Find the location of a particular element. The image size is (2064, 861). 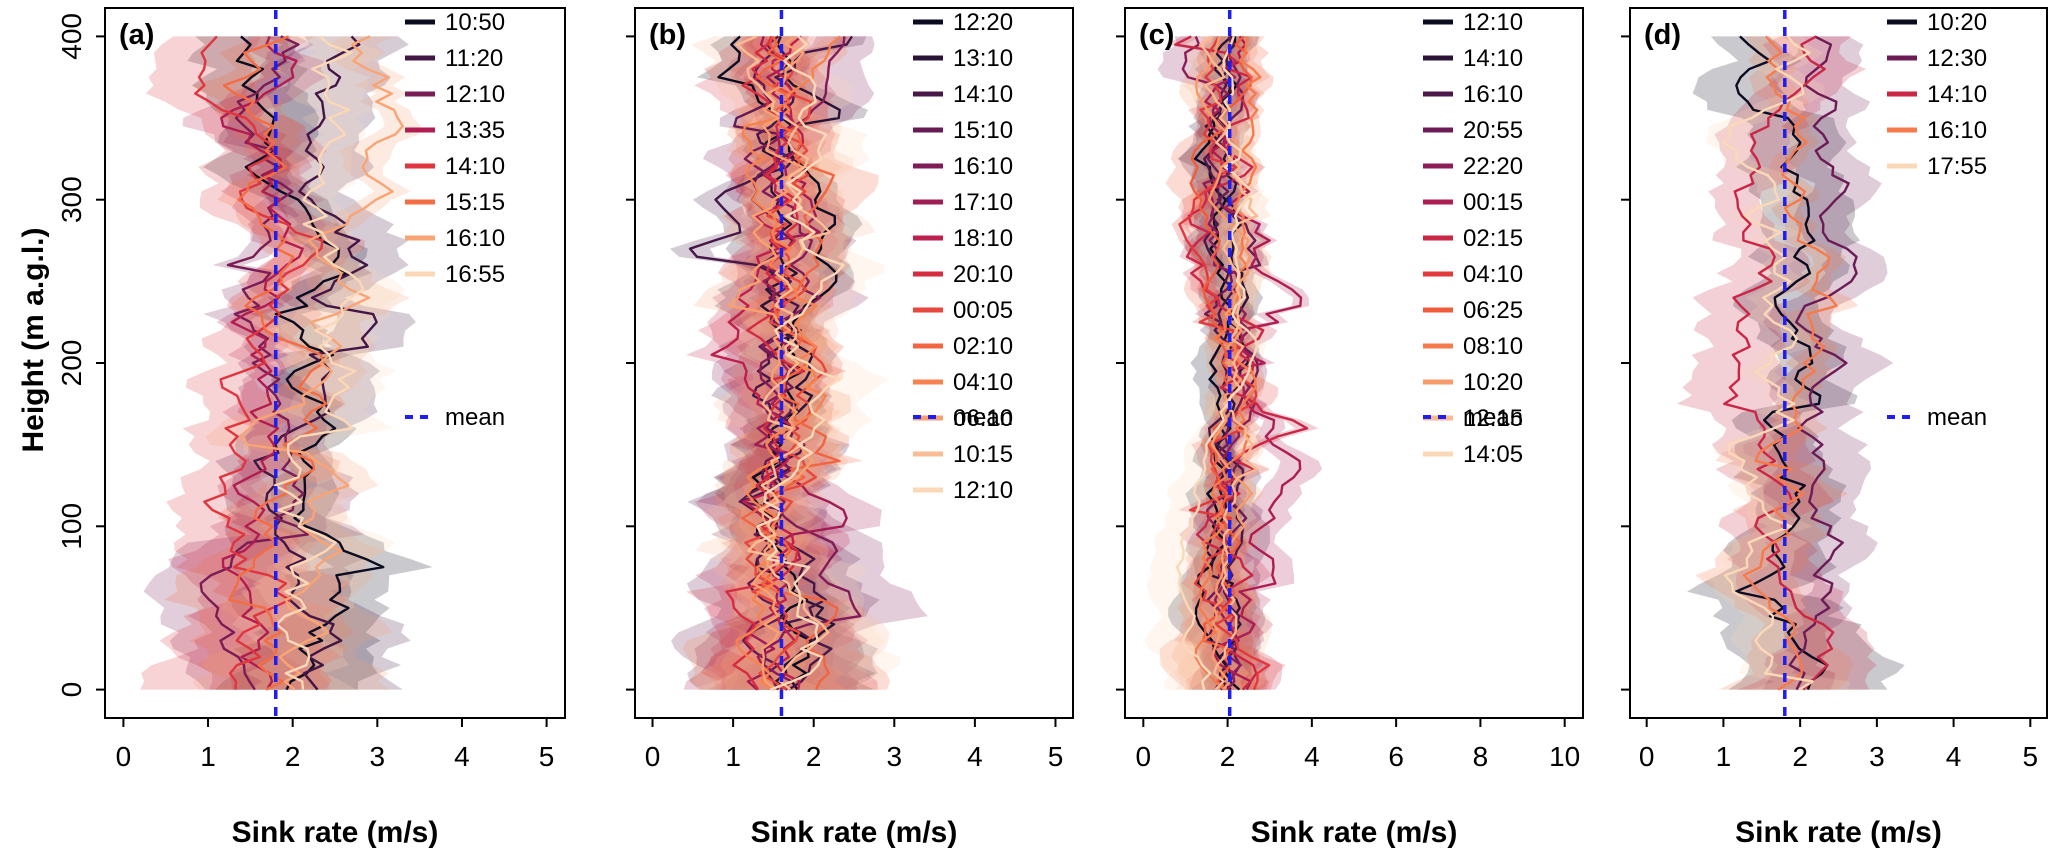

band-10:50 is located at coordinates (310, 363).